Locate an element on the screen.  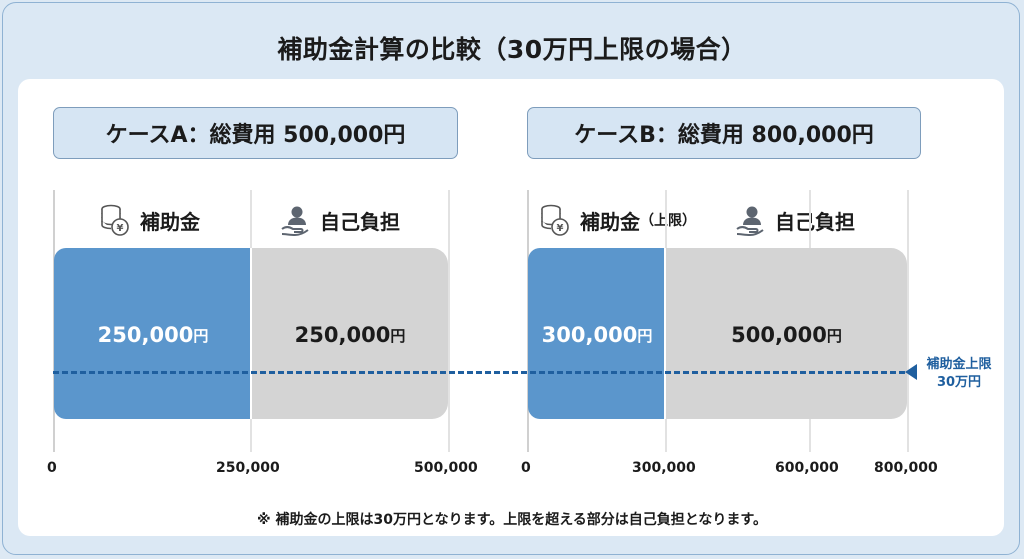
case-a-tick-250000: 250,000 is located at coordinates (248, 468).